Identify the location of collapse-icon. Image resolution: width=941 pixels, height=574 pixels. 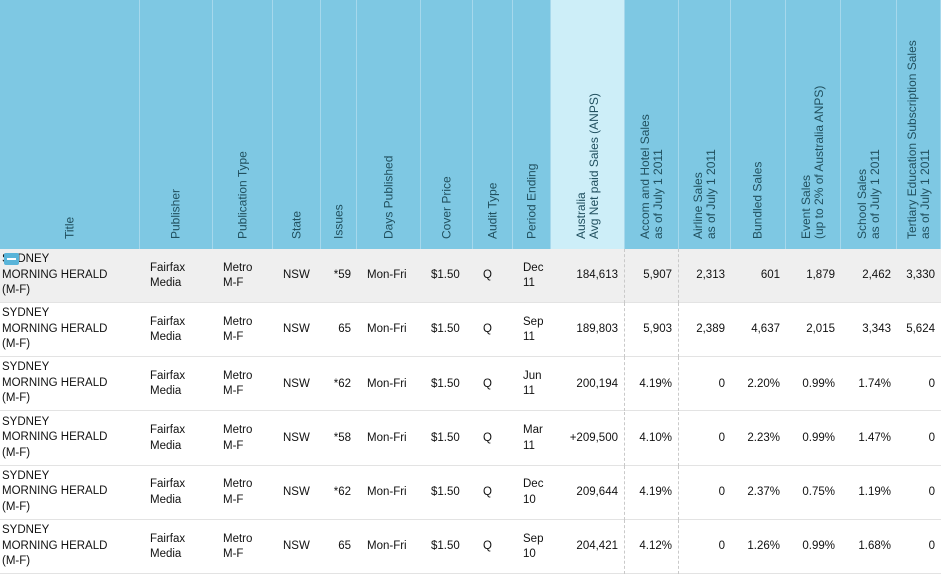
(11, 259).